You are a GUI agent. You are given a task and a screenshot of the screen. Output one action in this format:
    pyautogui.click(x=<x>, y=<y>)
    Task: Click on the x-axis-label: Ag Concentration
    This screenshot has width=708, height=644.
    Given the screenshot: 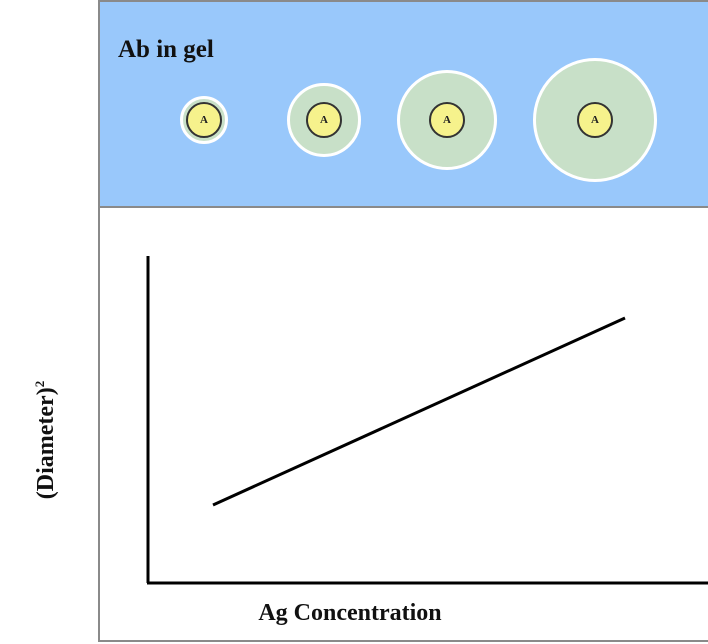 What is the action you would take?
    pyautogui.click(x=350, y=613)
    